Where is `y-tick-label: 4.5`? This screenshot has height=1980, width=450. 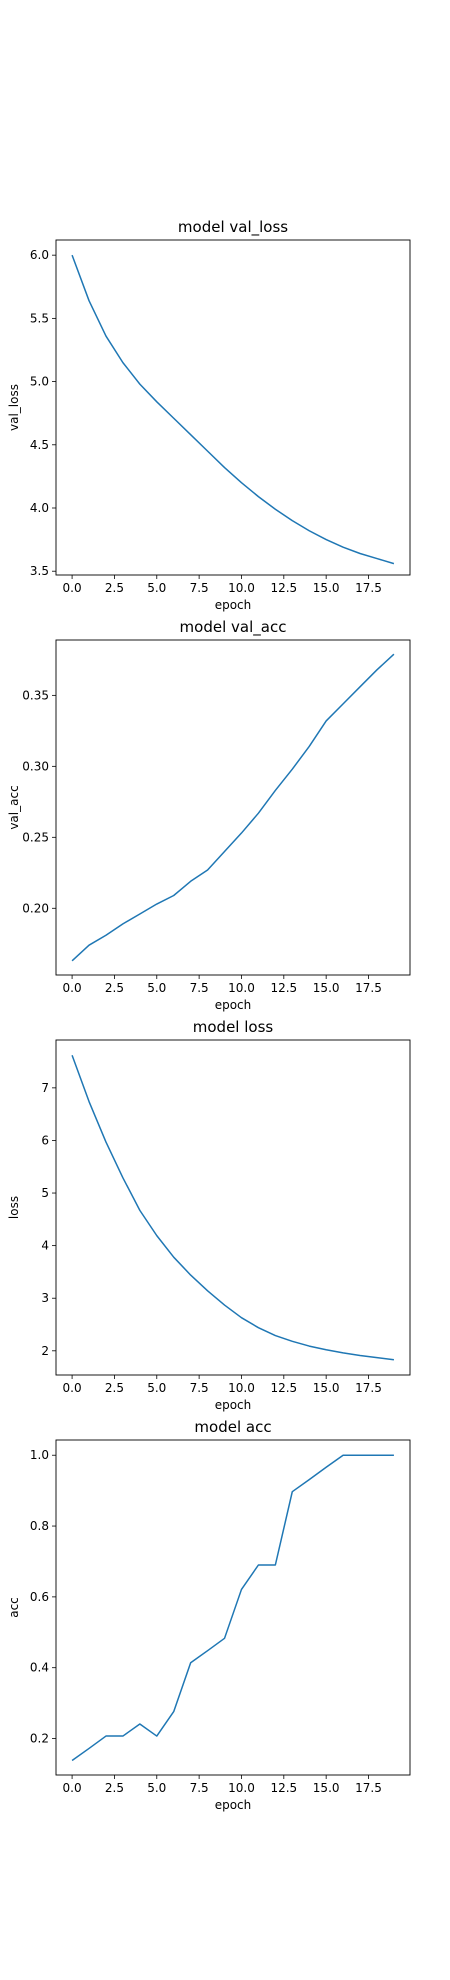 y-tick-label: 4.5 is located at coordinates (39, 445).